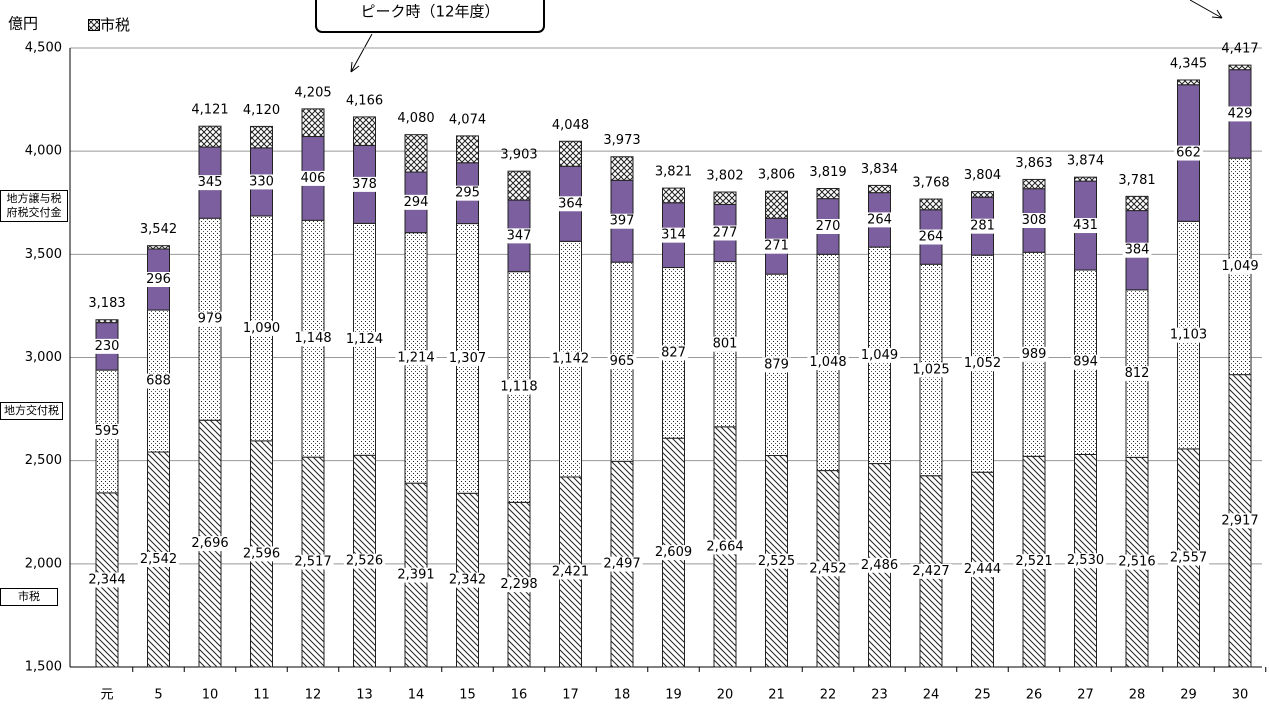  I want to click on value-label: 2,517, so click(312, 562).